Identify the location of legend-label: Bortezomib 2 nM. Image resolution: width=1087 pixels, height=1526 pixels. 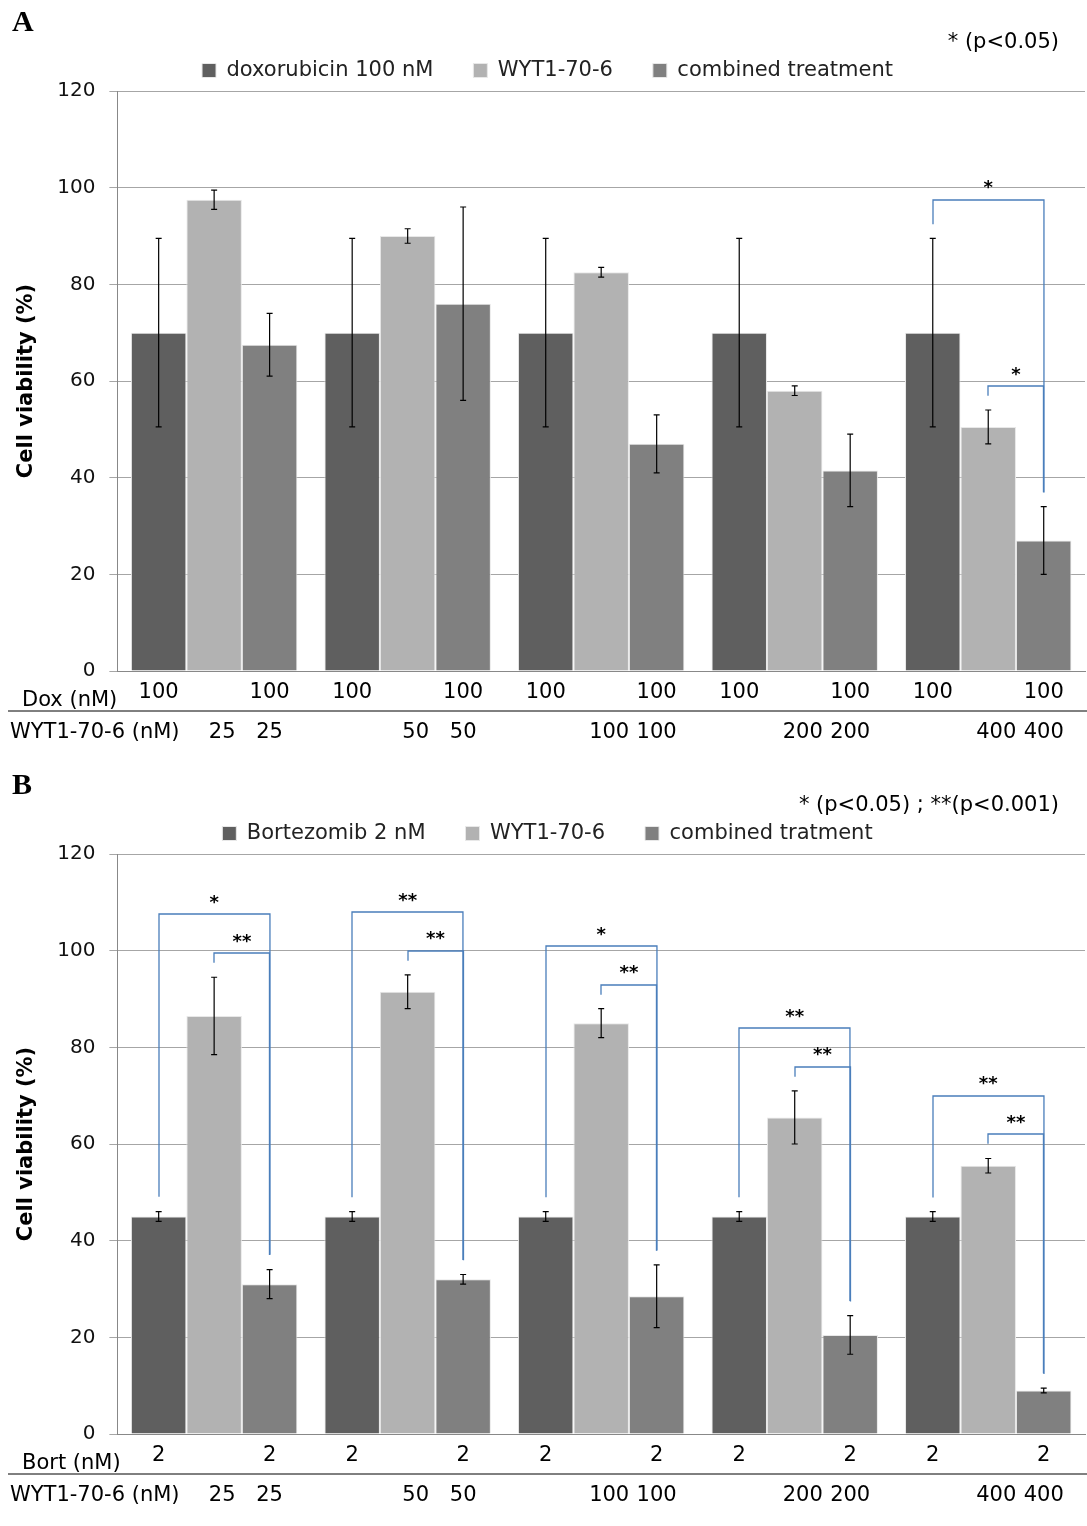
(336, 831).